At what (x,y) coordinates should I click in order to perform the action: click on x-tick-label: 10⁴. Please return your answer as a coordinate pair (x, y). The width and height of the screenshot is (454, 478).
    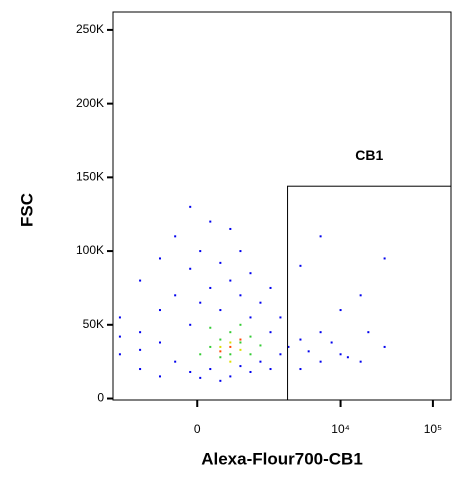
    Looking at the image, I should click on (340, 429).